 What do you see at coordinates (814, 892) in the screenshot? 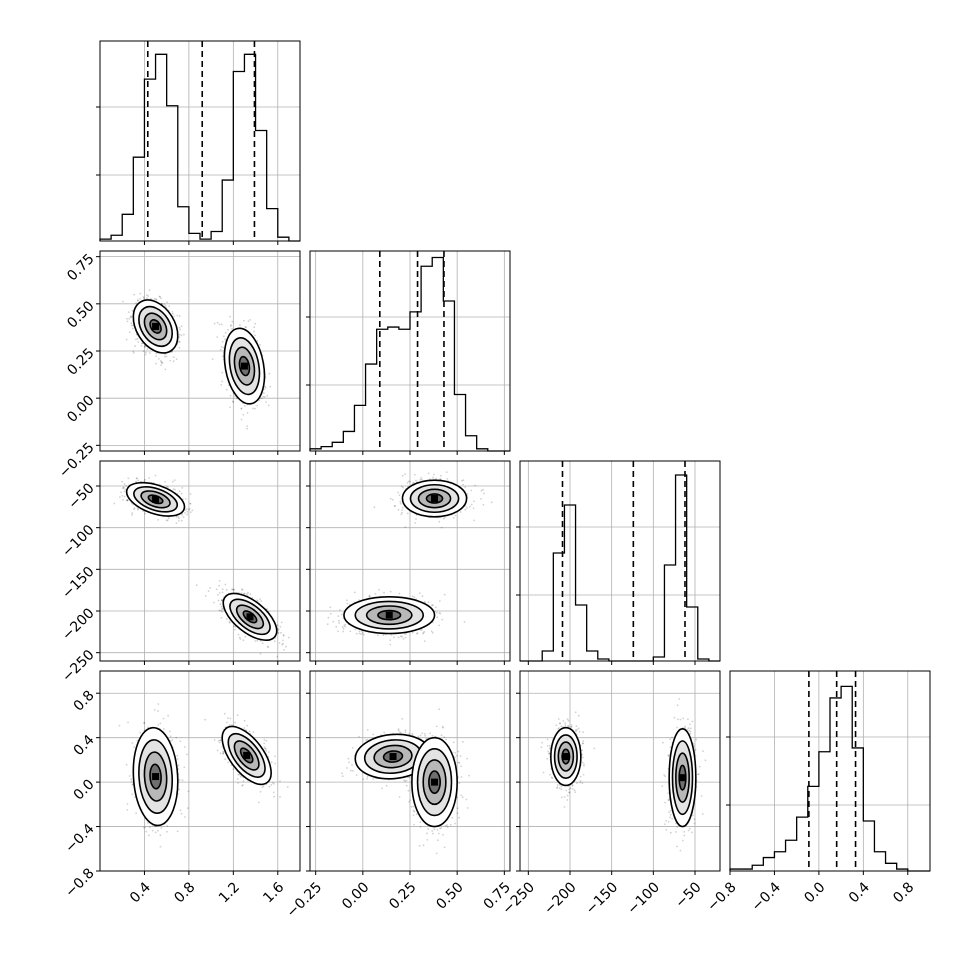
I see `x-tick-label: 0.0` at bounding box center [814, 892].